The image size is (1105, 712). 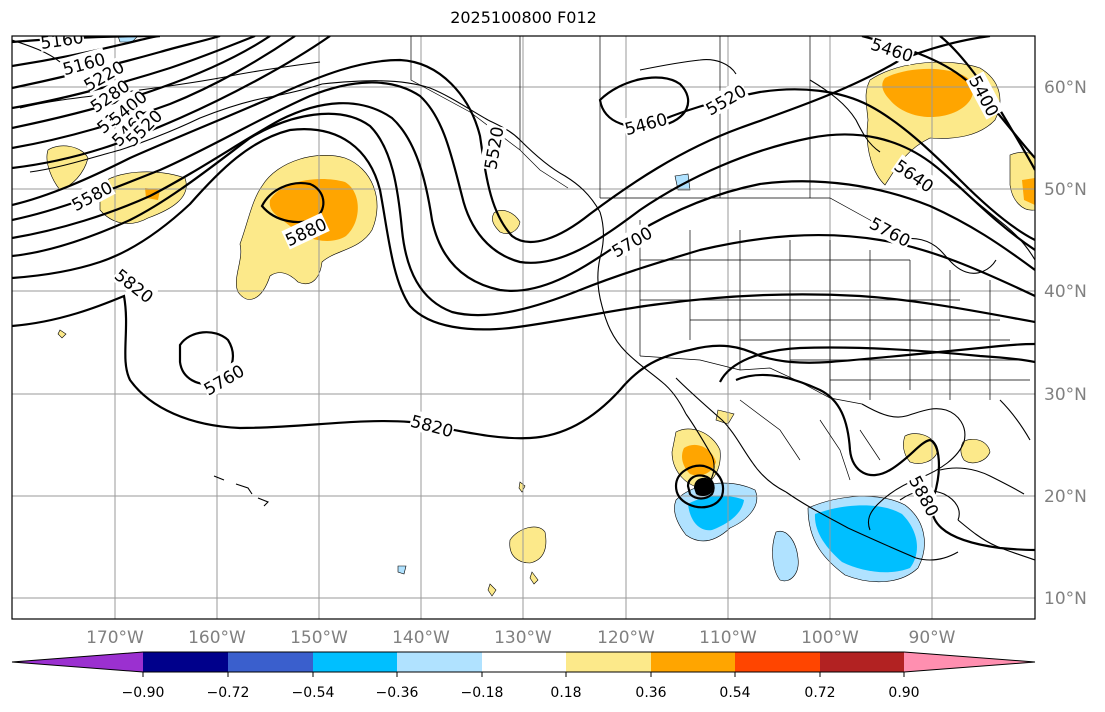 What do you see at coordinates (982, 481) in the screenshot?
I see `coast-cuba` at bounding box center [982, 481].